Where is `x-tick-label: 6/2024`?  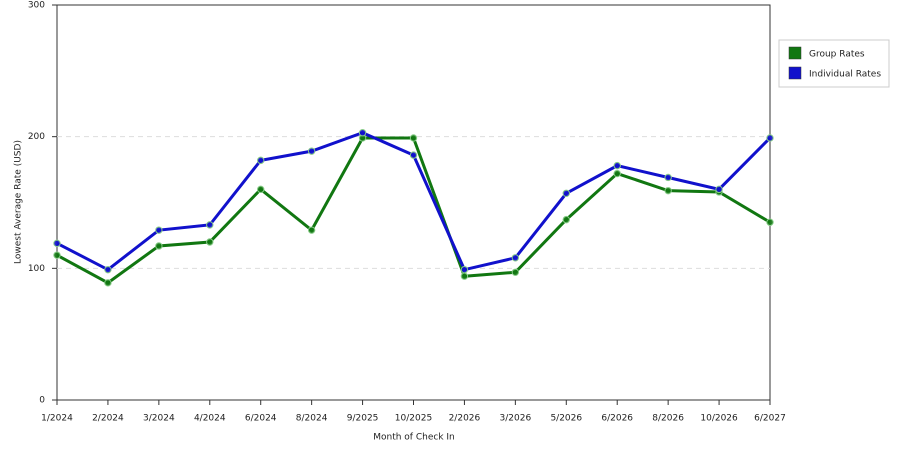
x-tick-label: 6/2024 is located at coordinates (261, 419).